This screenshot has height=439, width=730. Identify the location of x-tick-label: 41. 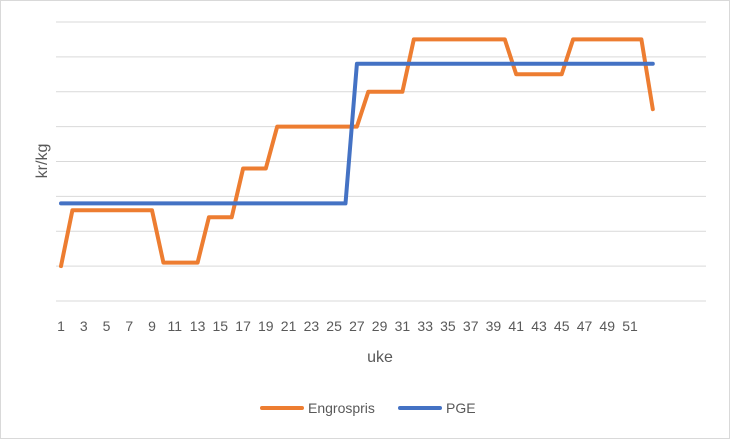
(516, 326).